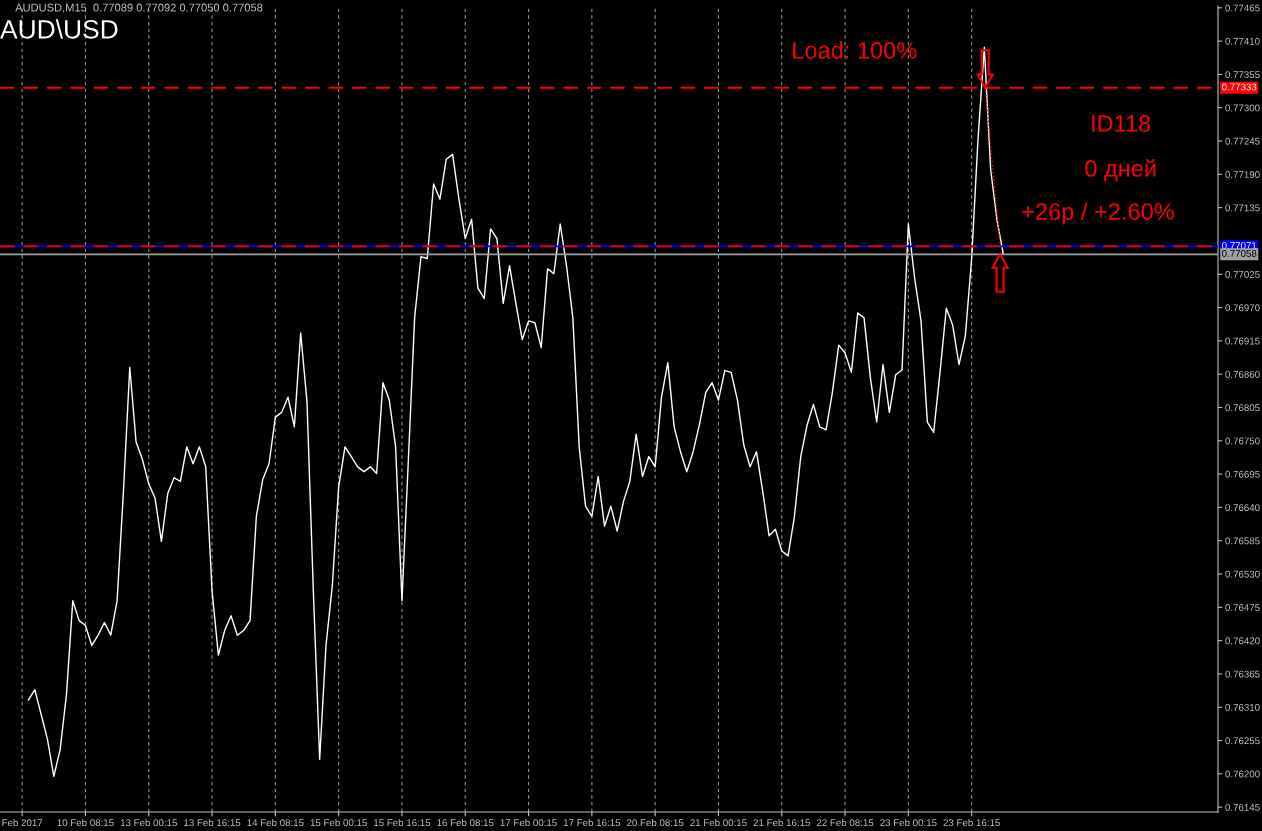 The width and height of the screenshot is (1262, 831). I want to click on text: ID118, so click(1121, 123).